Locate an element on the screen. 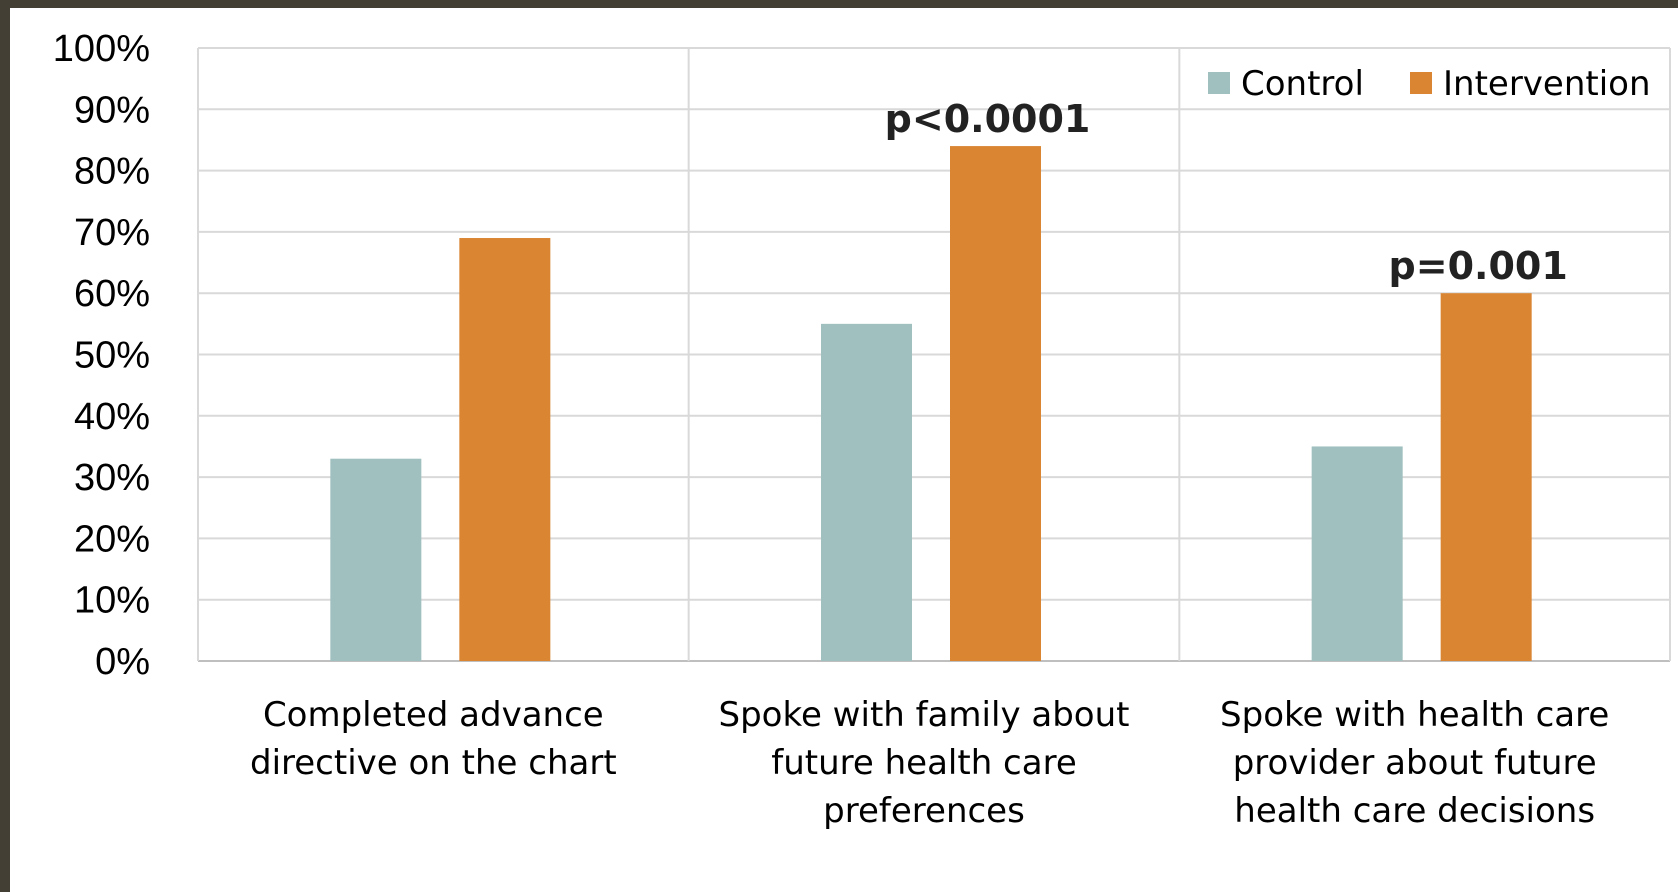  y-tick-label: 100% is located at coordinates (101, 49).